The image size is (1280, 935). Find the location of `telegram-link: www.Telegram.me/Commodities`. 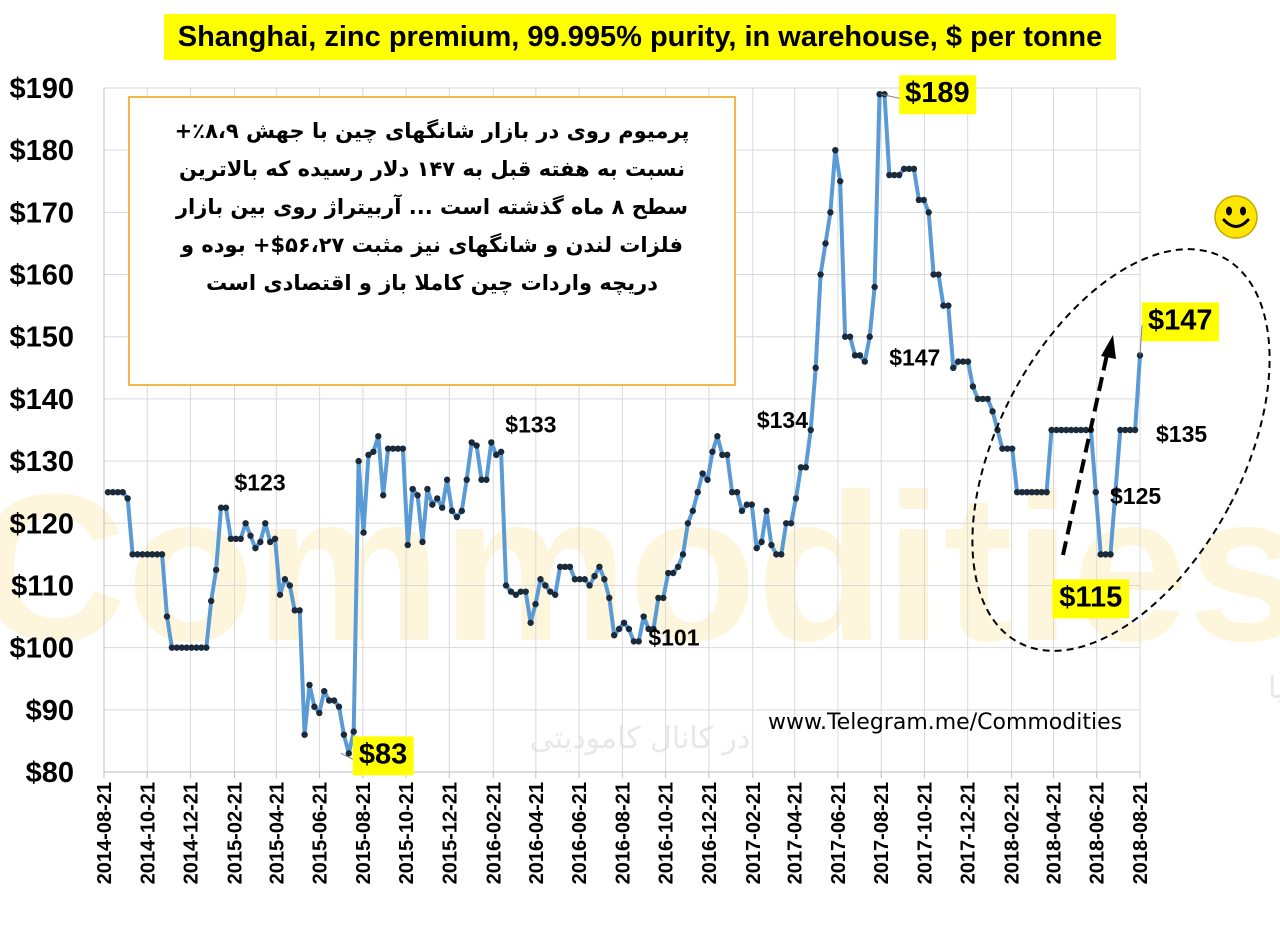

telegram-link: www.Telegram.me/Commodities is located at coordinates (945, 722).